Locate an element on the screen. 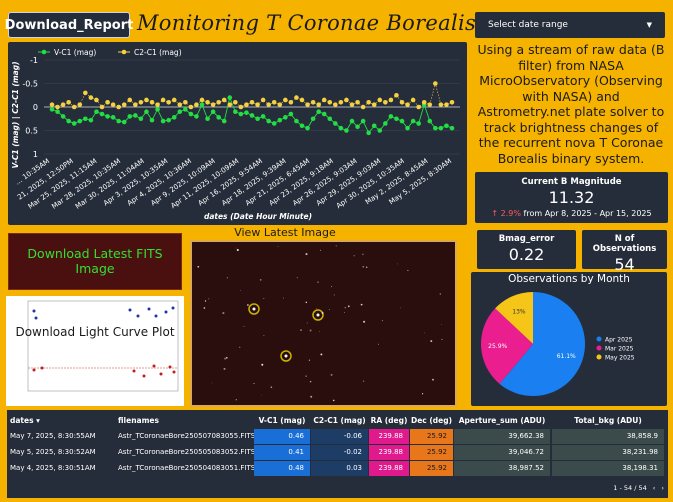 The width and height of the screenshot is (673, 502). pie-title: Observations by Month is located at coordinates (569, 279).